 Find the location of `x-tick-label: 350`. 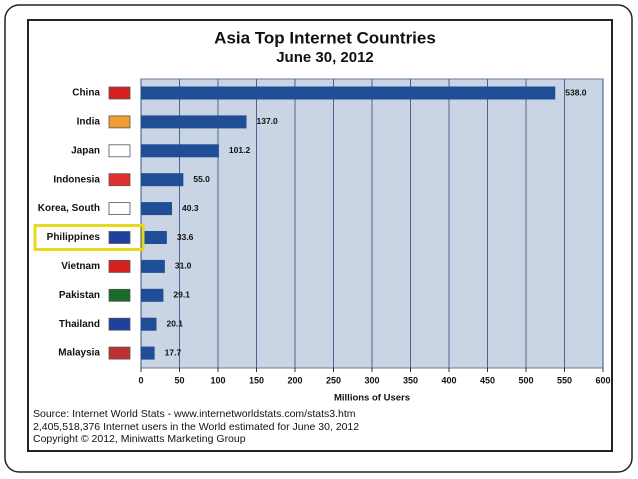

x-tick-label: 350 is located at coordinates (410, 380).